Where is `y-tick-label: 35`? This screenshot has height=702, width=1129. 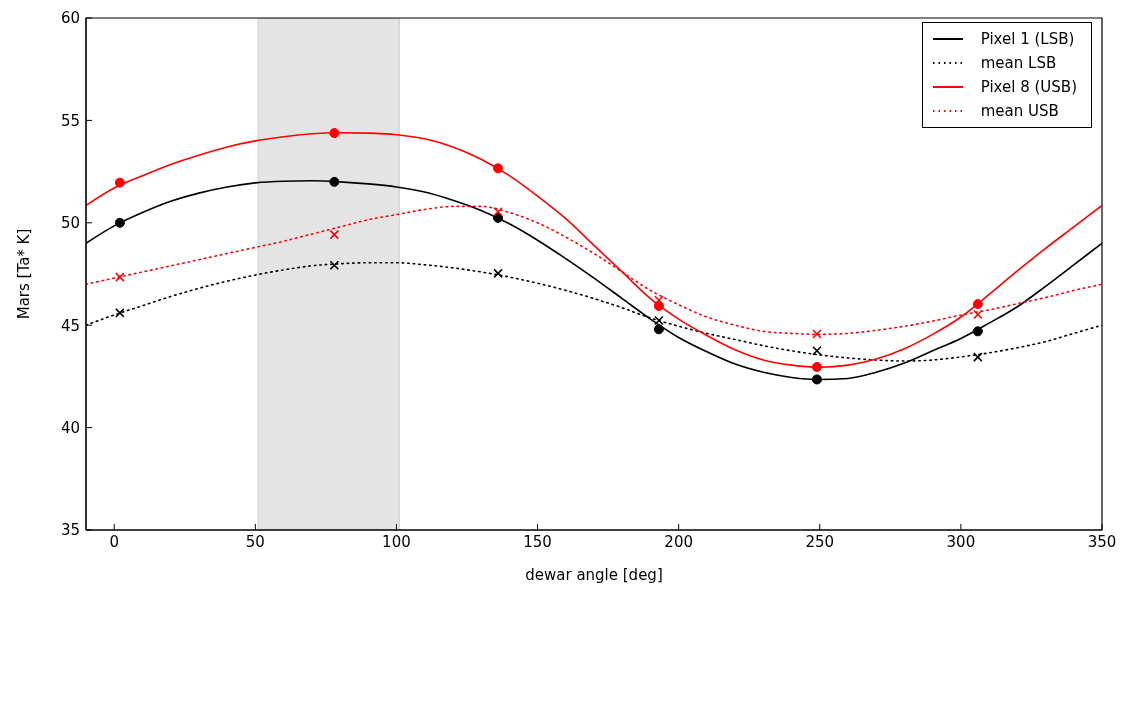 y-tick-label: 35 is located at coordinates (70, 530).